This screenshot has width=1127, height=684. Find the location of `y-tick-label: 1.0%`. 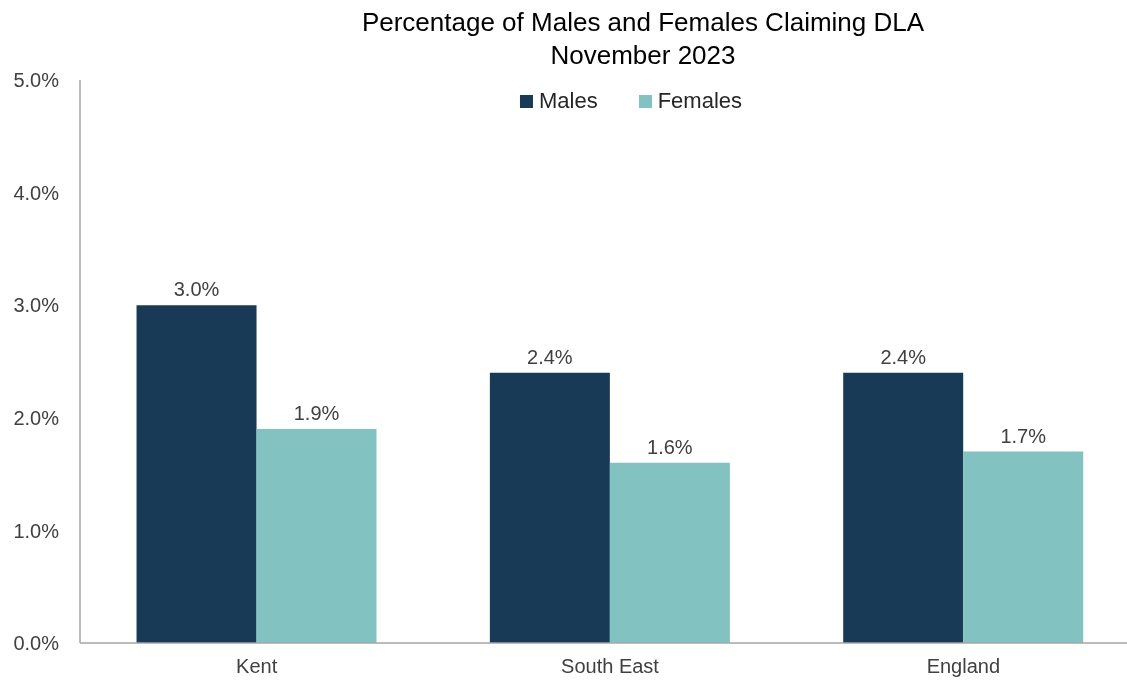

y-tick-label: 1.0% is located at coordinates (36, 530).